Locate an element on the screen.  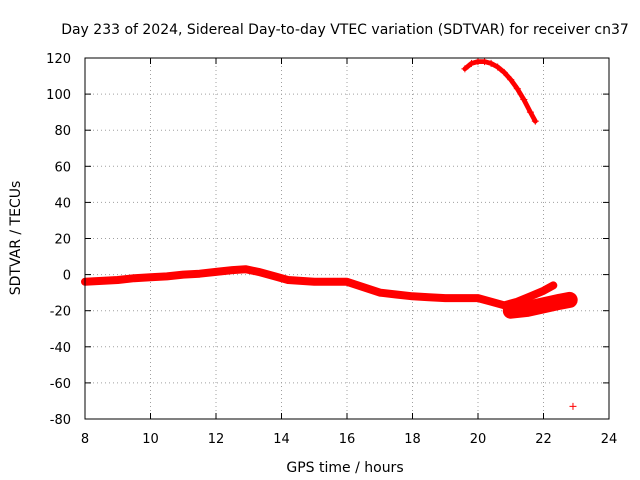
x-tick-label: 12 is located at coordinates (216, 439).